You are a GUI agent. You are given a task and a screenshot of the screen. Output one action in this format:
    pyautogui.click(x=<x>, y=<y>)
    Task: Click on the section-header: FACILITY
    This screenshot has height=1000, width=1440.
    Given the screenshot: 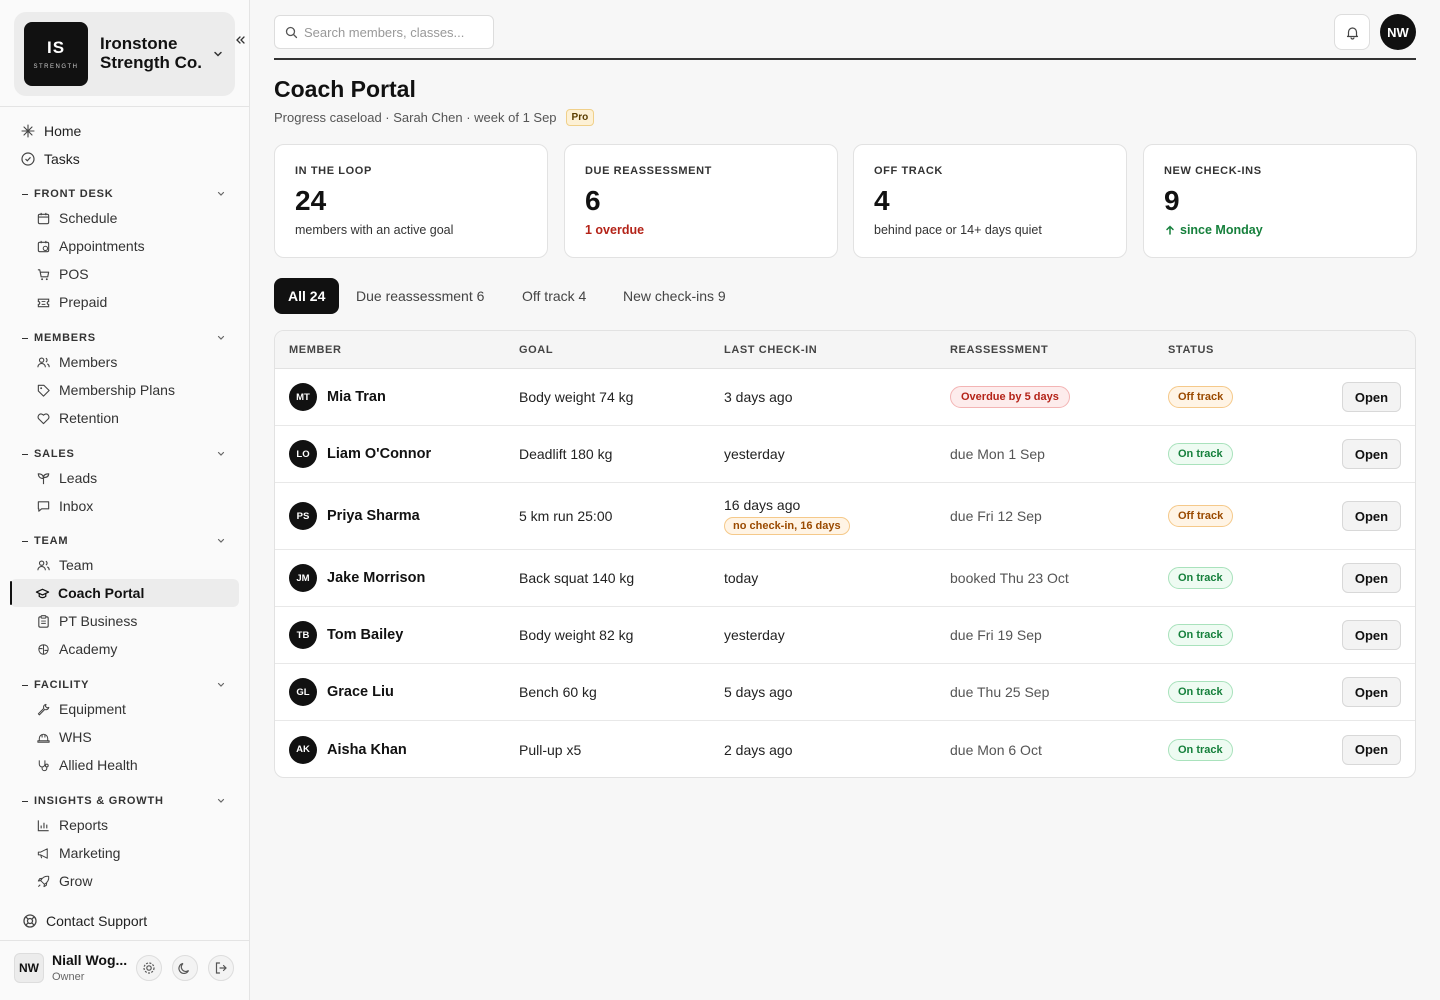 What is the action you would take?
    pyautogui.click(x=127, y=685)
    